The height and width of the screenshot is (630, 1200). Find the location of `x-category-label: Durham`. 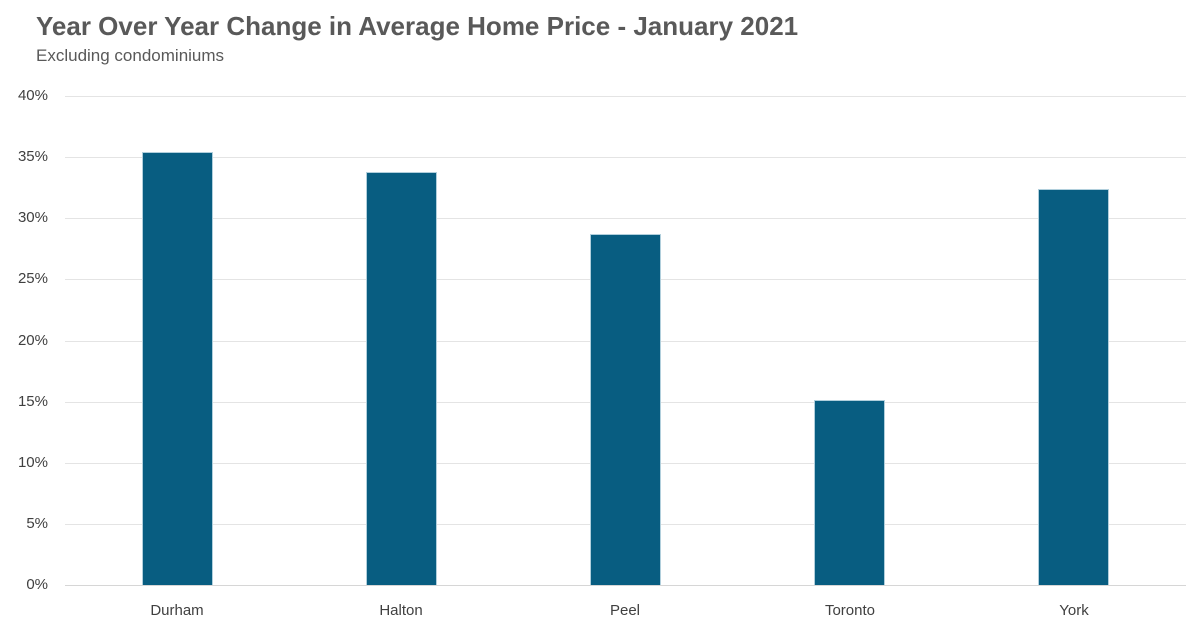

x-category-label: Durham is located at coordinates (177, 610).